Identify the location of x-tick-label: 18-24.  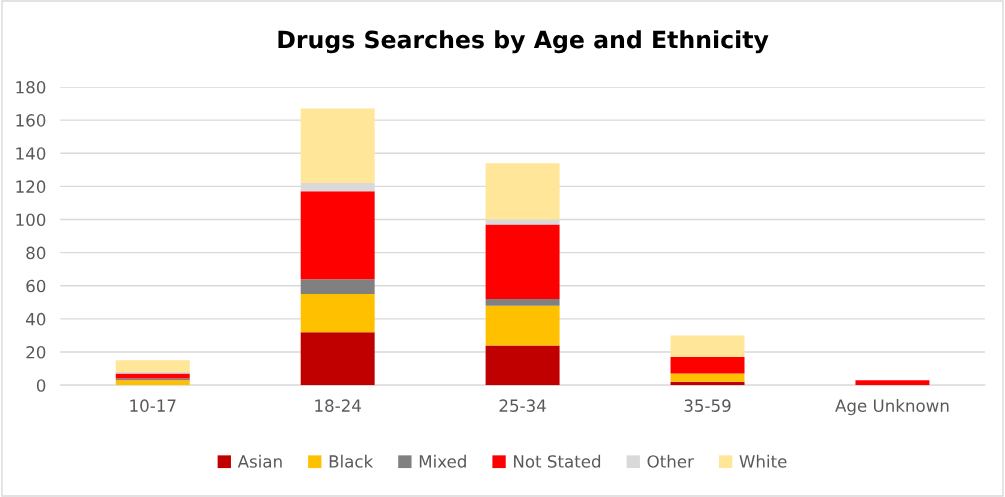
(338, 405).